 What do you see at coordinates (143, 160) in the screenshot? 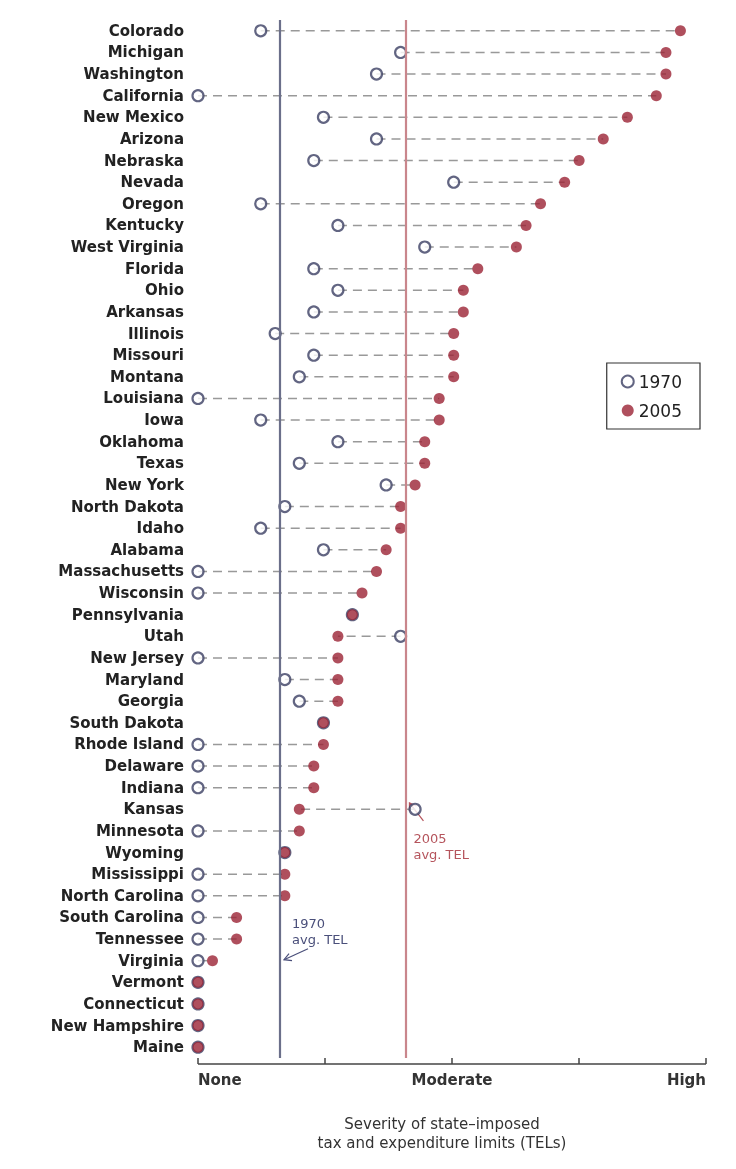
I see `y-tick-label: Nebraska` at bounding box center [143, 160].